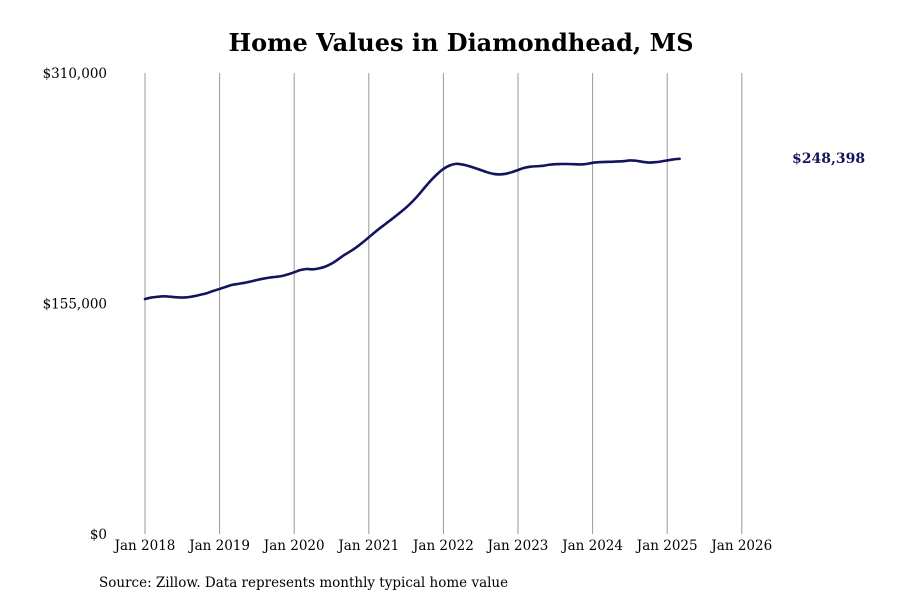 The height and width of the screenshot is (600, 900). Describe the element at coordinates (591, 546) in the screenshot. I see `x-tick-label: Jan 2024` at that location.